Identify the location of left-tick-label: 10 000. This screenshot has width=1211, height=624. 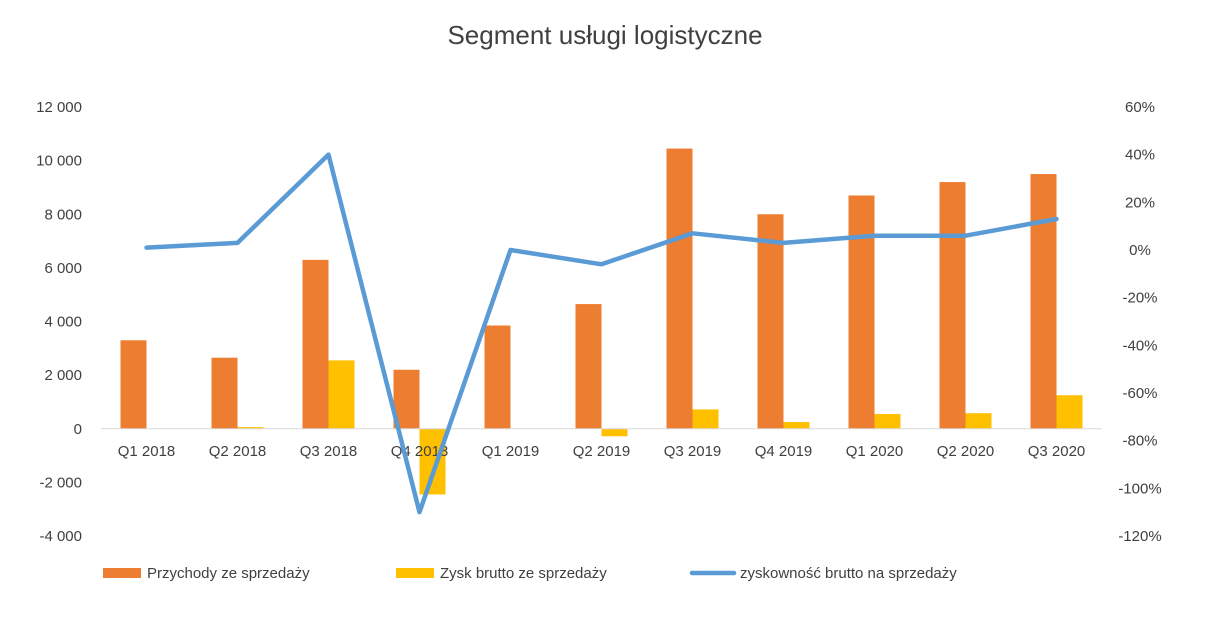
(59, 161).